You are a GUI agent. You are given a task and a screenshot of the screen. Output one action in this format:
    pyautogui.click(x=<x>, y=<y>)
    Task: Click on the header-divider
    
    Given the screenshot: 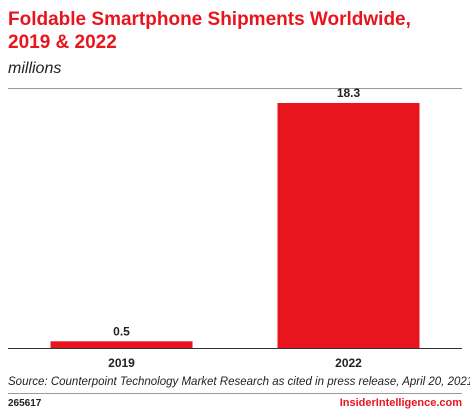 What is the action you would take?
    pyautogui.click(x=235, y=88)
    